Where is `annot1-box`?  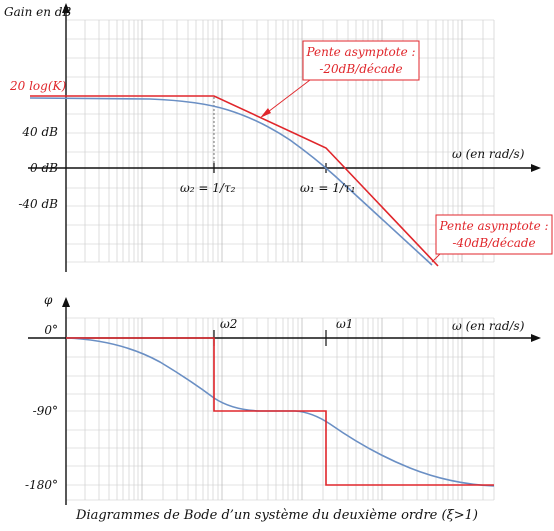
annot1-box is located at coordinates (361, 60).